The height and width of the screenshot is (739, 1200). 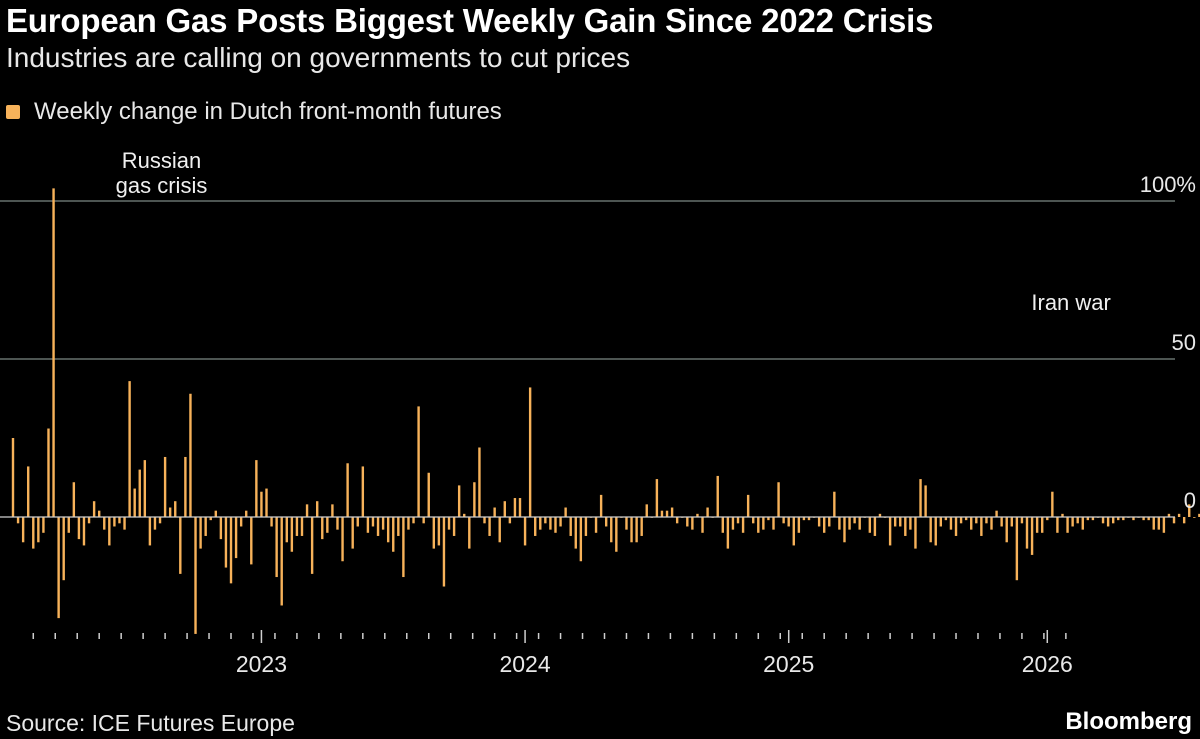 I want to click on legend-swatch, so click(x=13, y=112).